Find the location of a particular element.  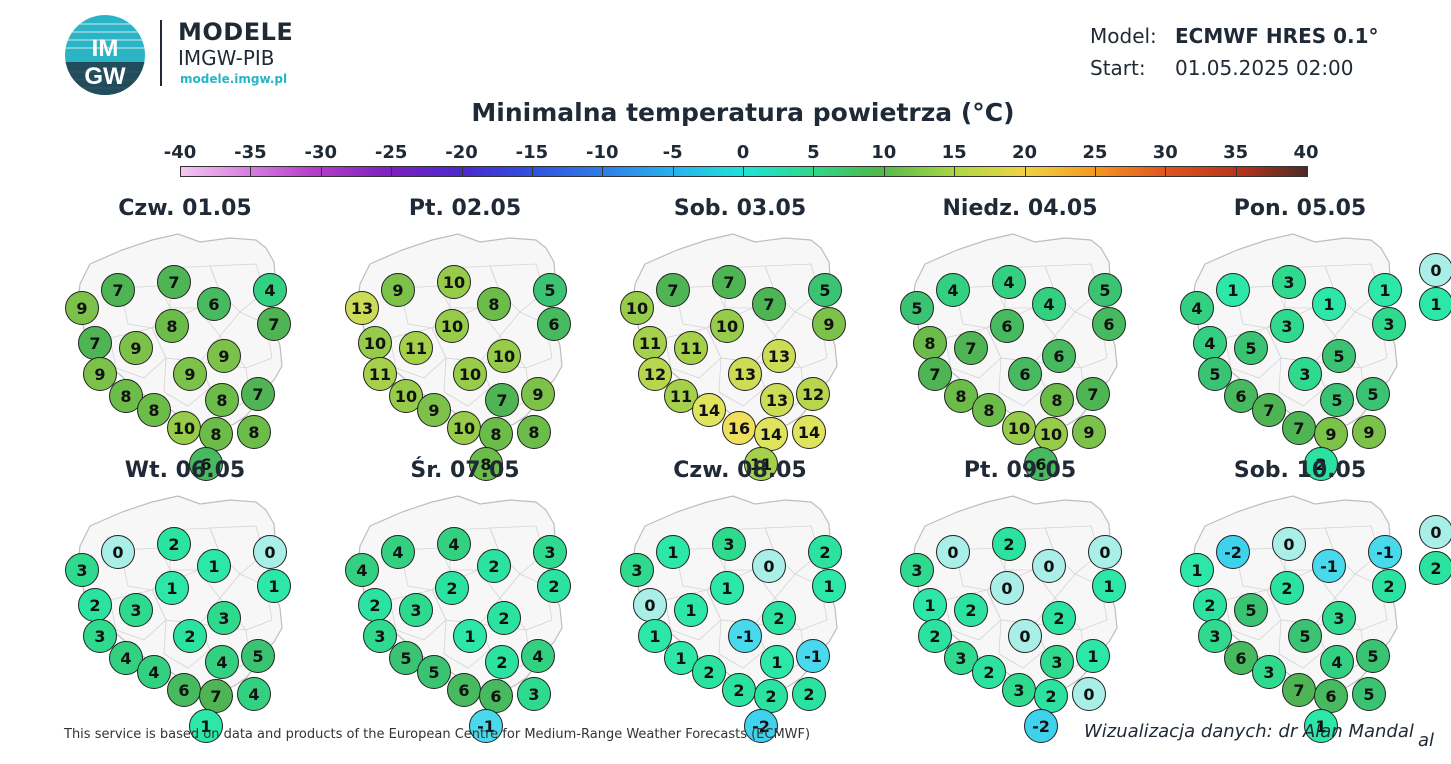

colorbar-label: 20 is located at coordinates (1024, 152).